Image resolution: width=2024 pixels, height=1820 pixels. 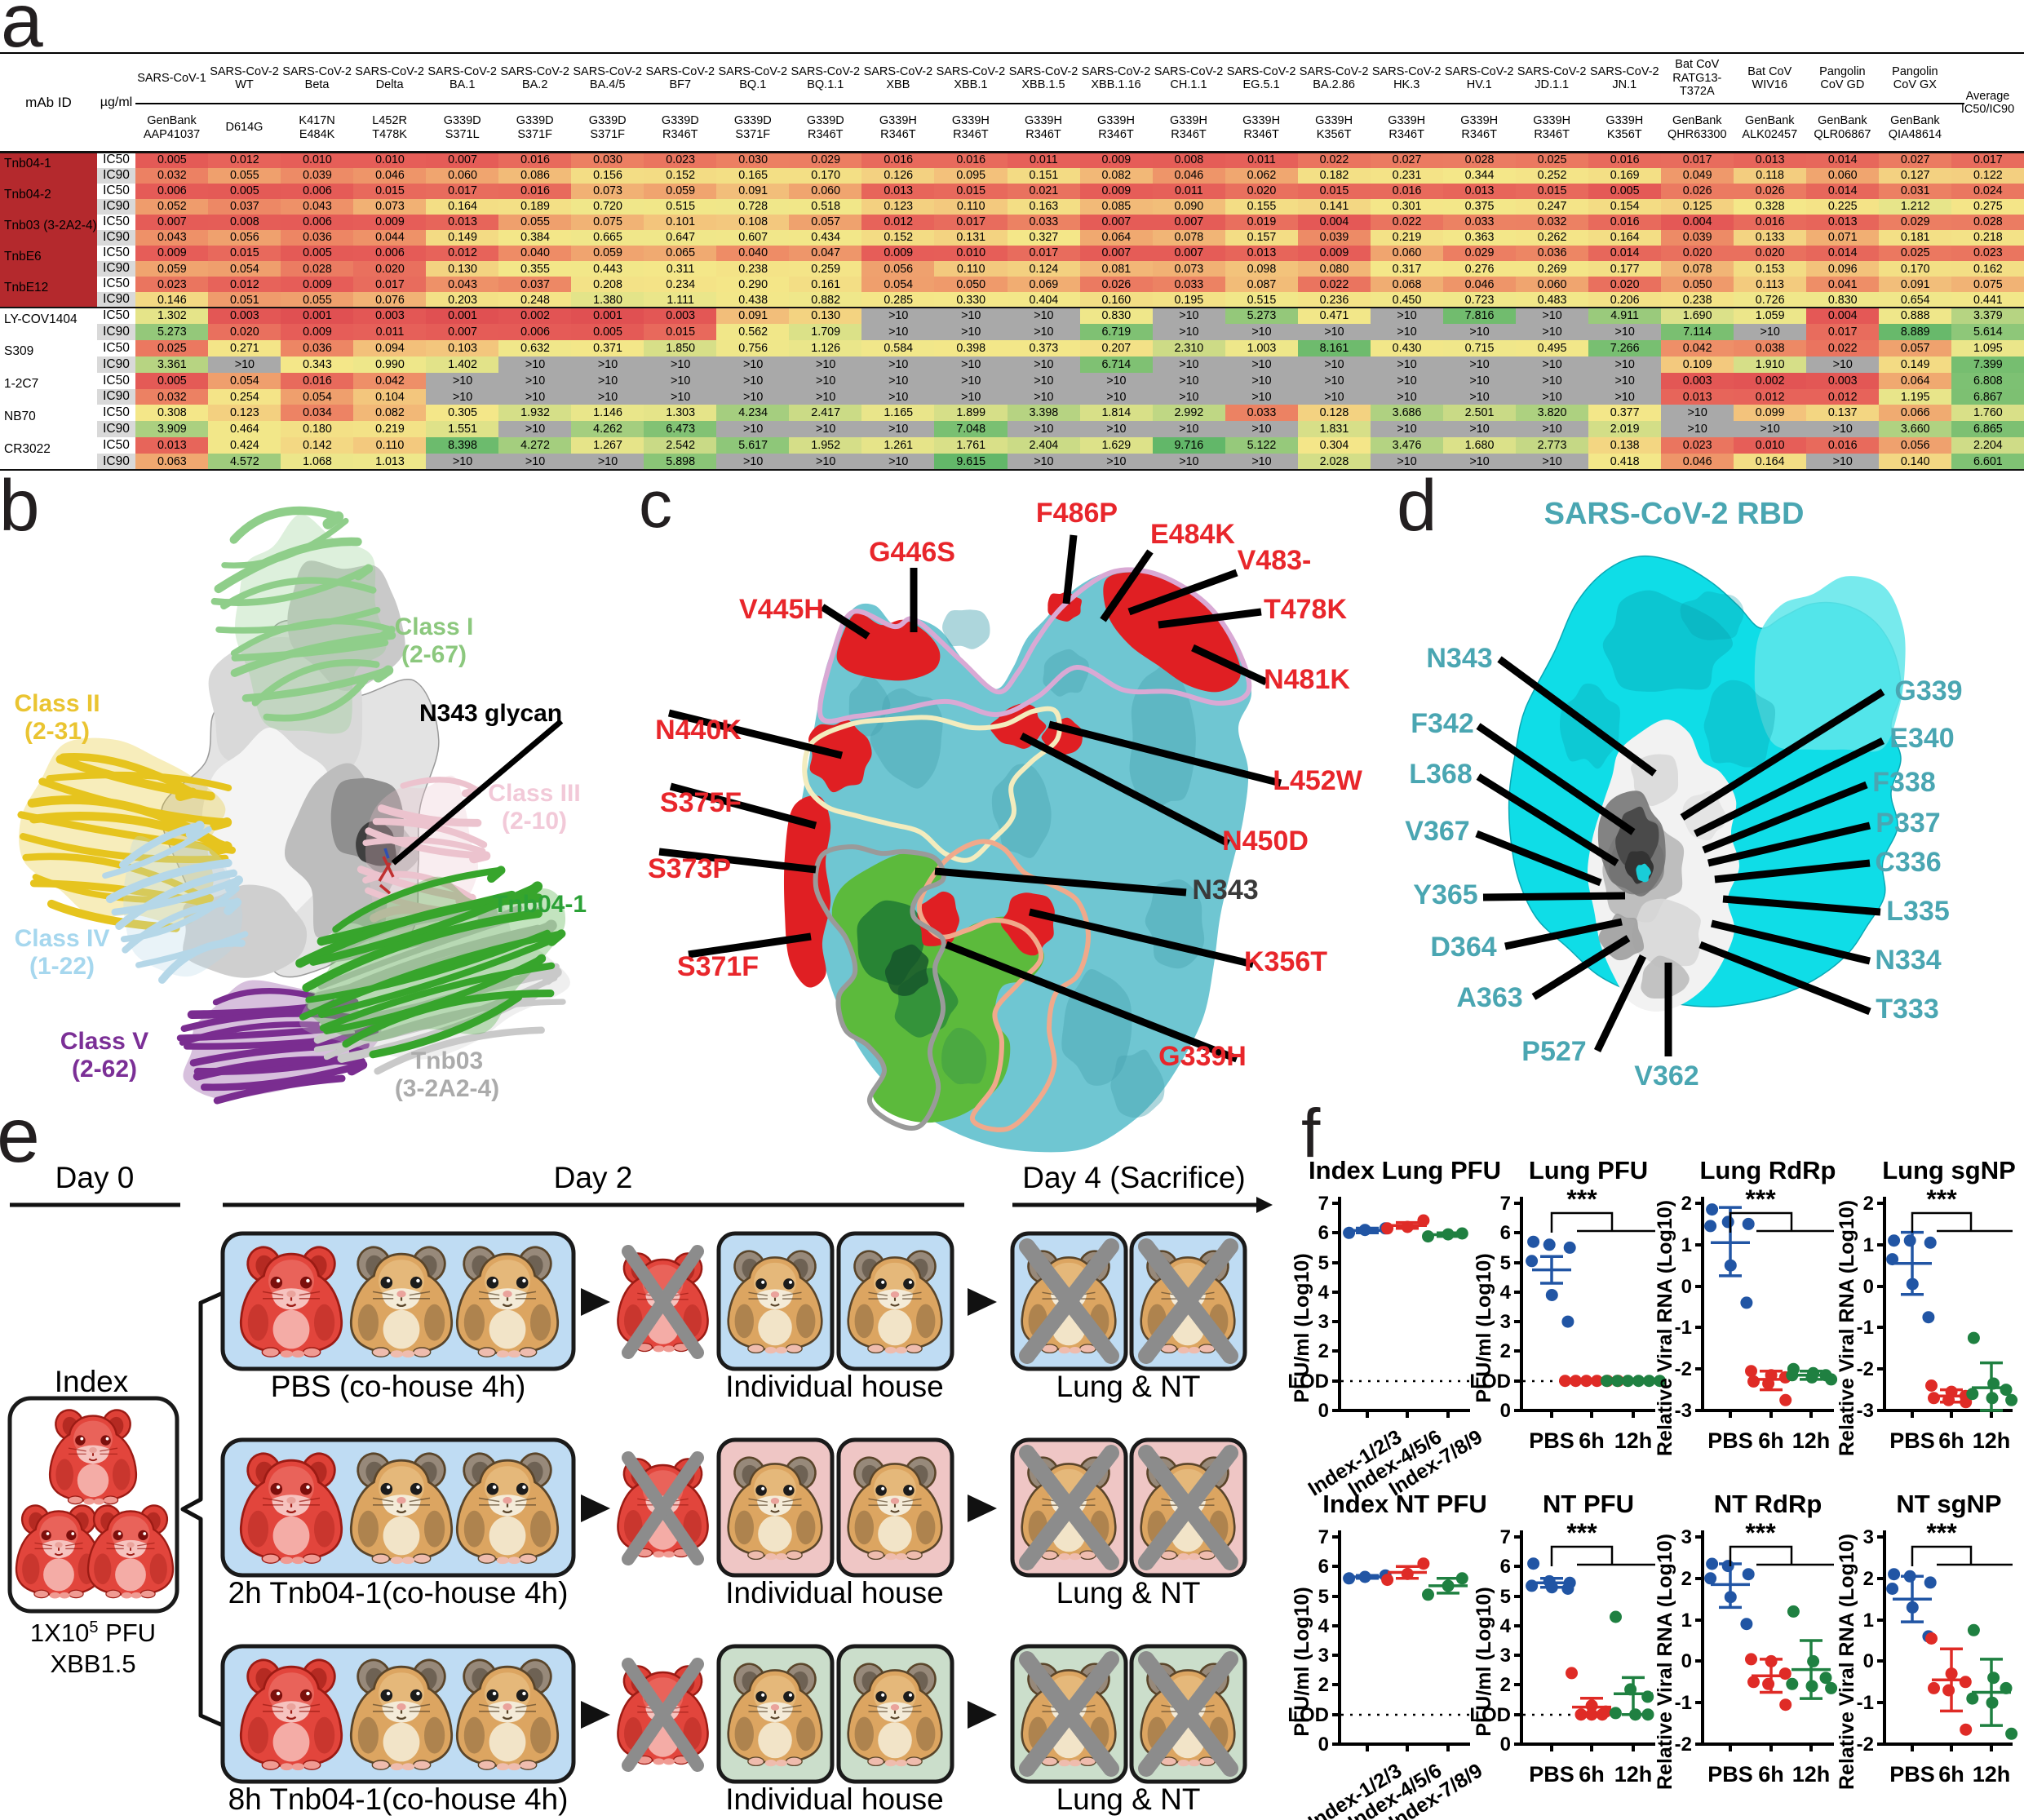 What do you see at coordinates (1307, 680) in the screenshot?
I see `svg-text: N481K` at bounding box center [1307, 680].